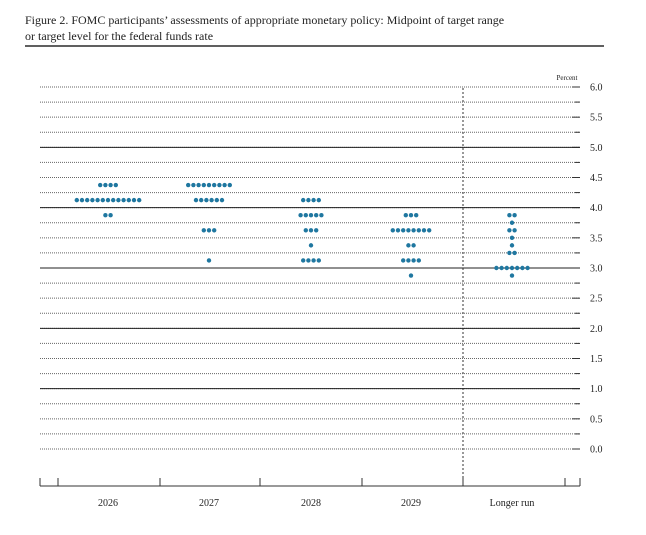 The image size is (646, 535). Describe the element at coordinates (596, 329) in the screenshot. I see `y-tick-label: 2.0` at that location.